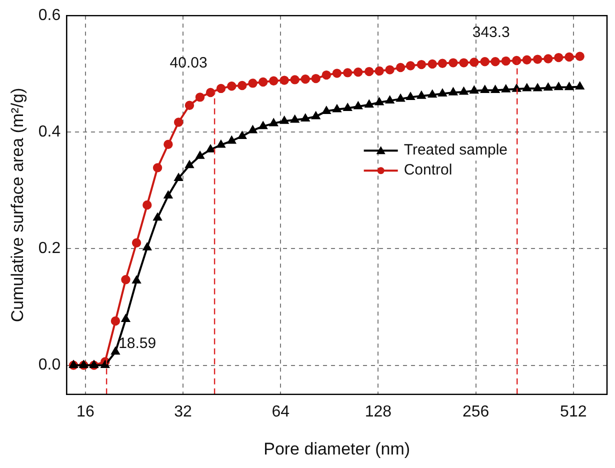 This screenshot has height=468, width=615. Describe the element at coordinates (491, 33) in the screenshot. I see `ref-line-label: 343.3` at that location.